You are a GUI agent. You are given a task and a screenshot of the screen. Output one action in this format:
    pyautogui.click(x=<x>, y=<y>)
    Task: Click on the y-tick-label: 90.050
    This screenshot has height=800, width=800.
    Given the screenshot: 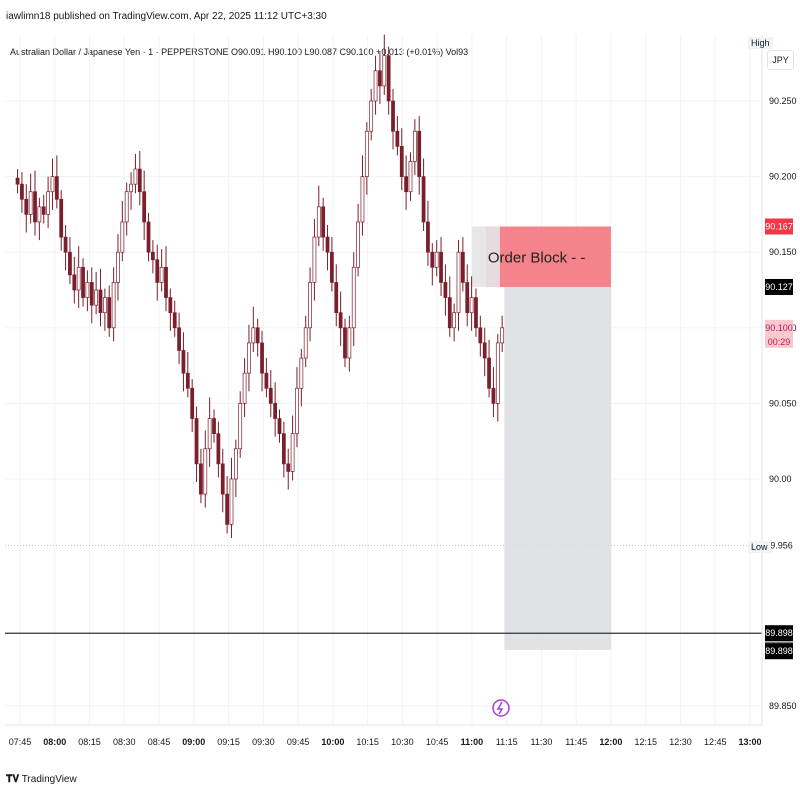 What is the action you would take?
    pyautogui.click(x=783, y=403)
    